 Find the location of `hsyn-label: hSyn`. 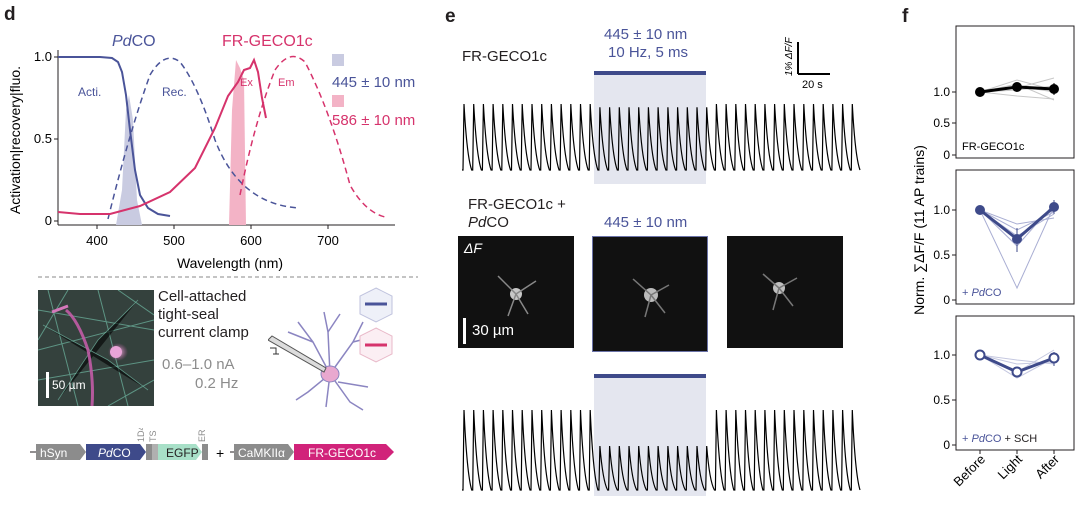

hsyn-label: hSyn is located at coordinates (53, 453).